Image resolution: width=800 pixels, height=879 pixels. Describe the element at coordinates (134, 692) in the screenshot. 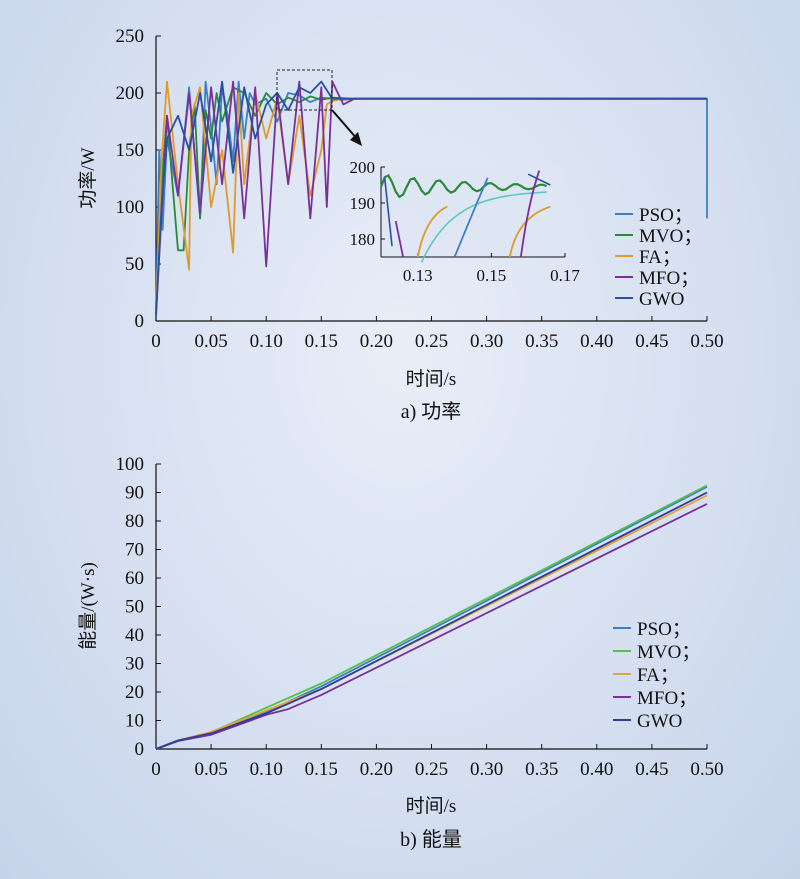

I see `energy-y-tick-label: 20` at that location.